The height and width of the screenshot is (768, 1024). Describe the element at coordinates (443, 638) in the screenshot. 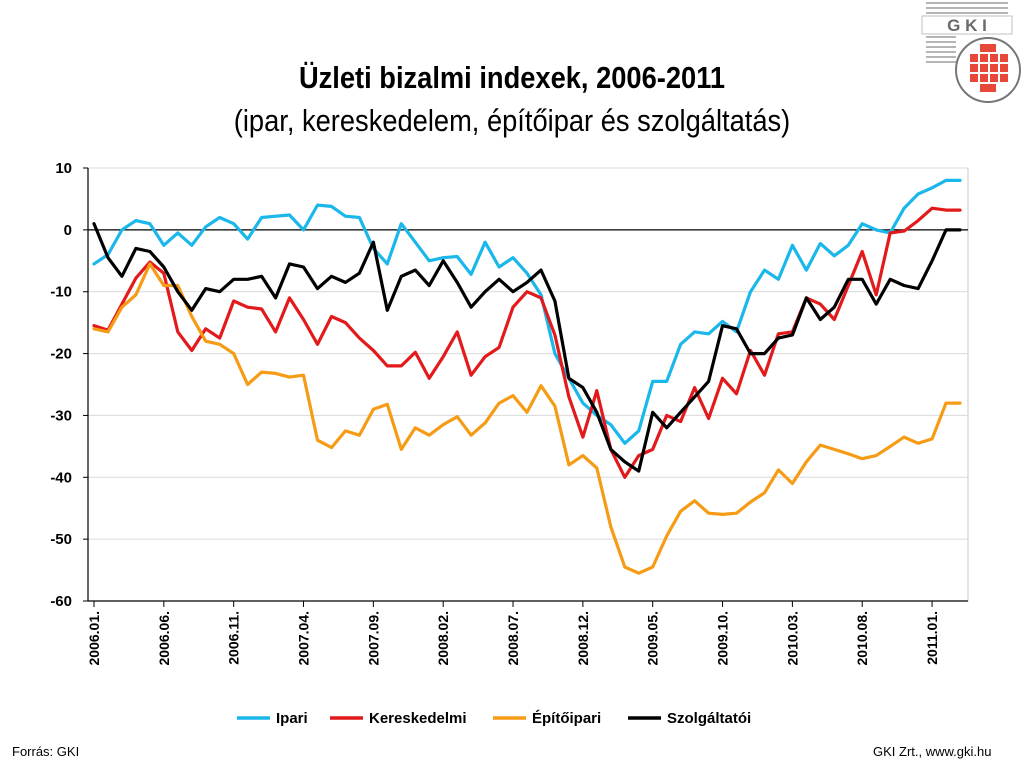

I see `x-tick-label: 2008.02.` at that location.